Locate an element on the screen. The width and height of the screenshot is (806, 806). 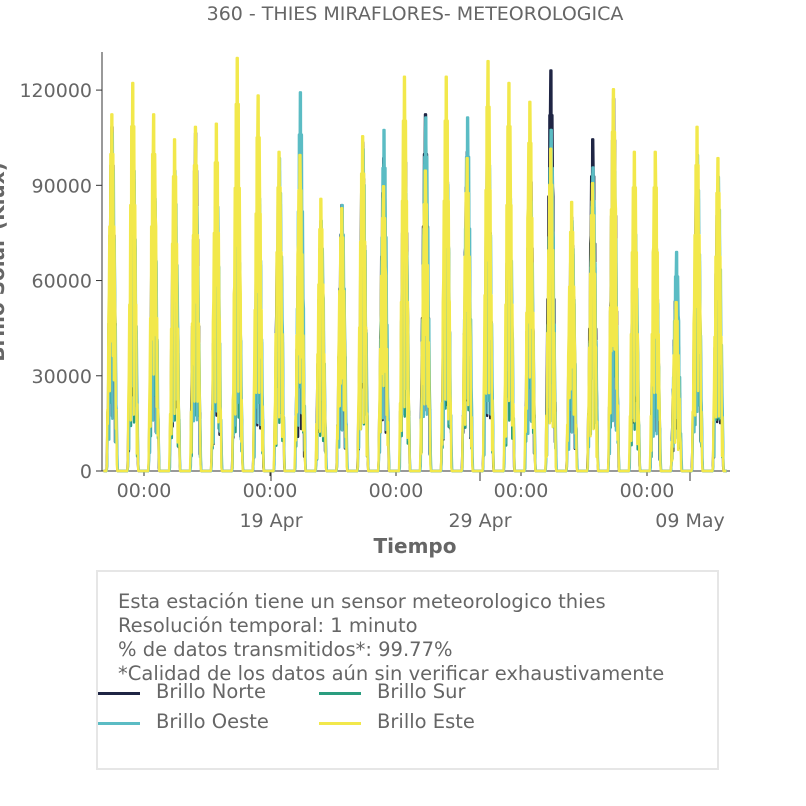
legend-label-sur: Brillo Sur is located at coordinates (421, 691).